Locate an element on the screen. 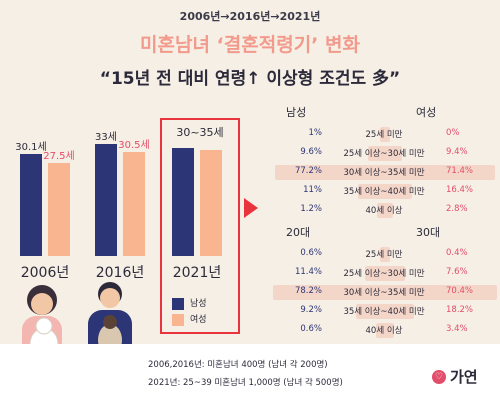 The image size is (500, 400). table-header-right: 30대 is located at coordinates (428, 232).